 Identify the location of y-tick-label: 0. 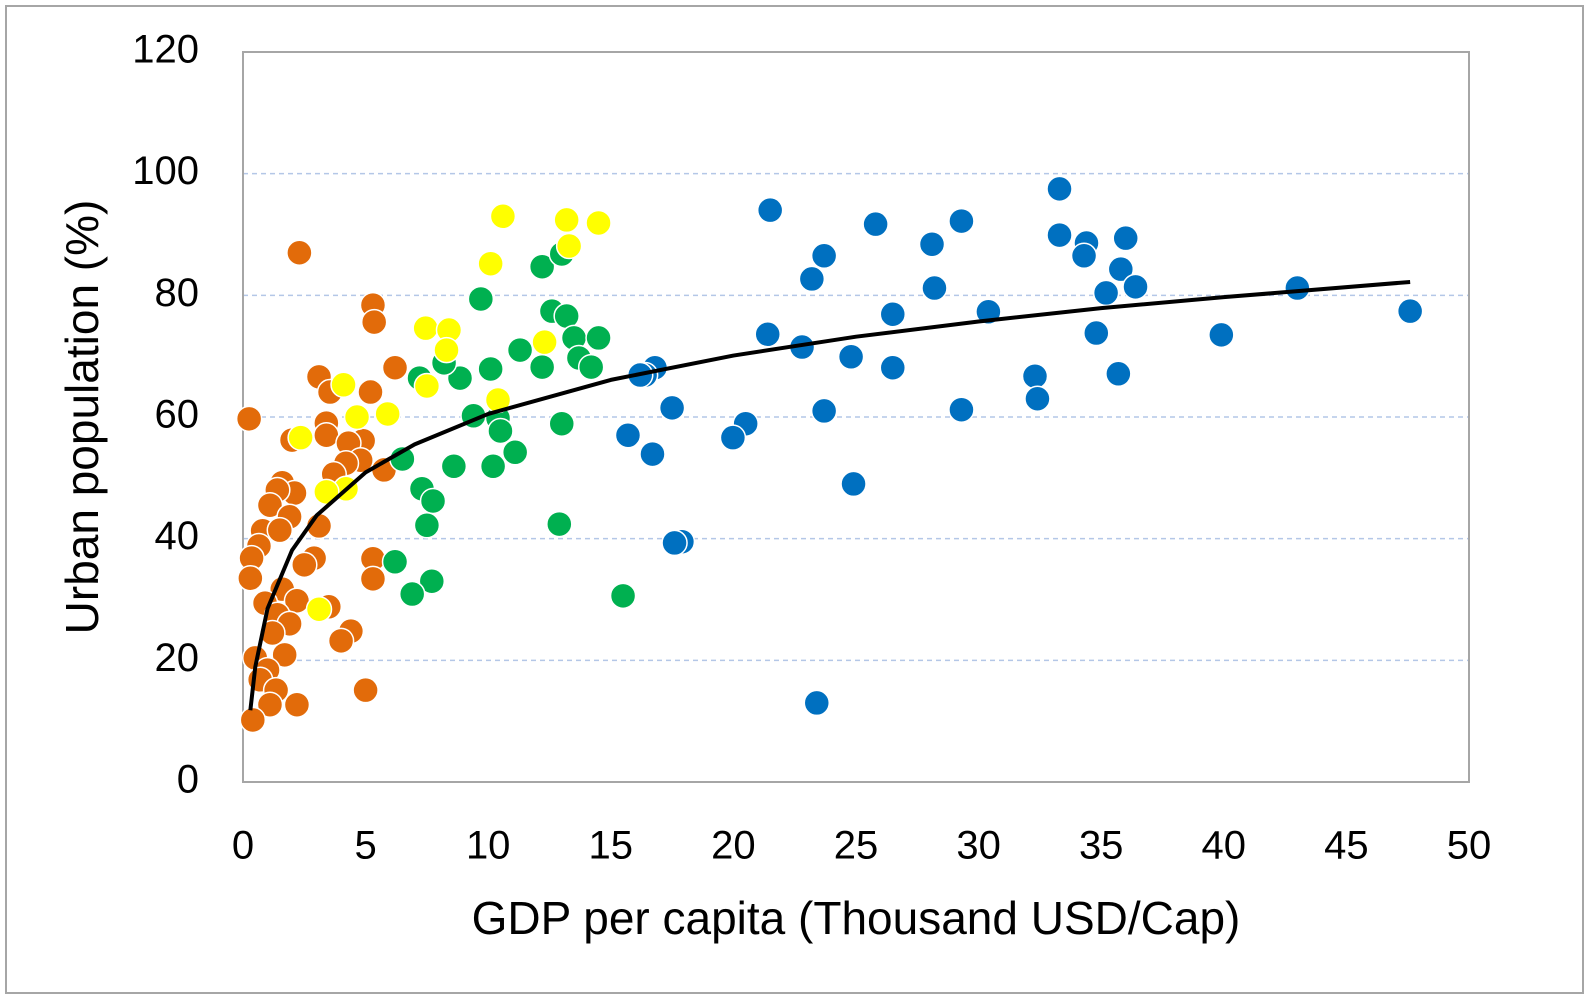
(188, 780).